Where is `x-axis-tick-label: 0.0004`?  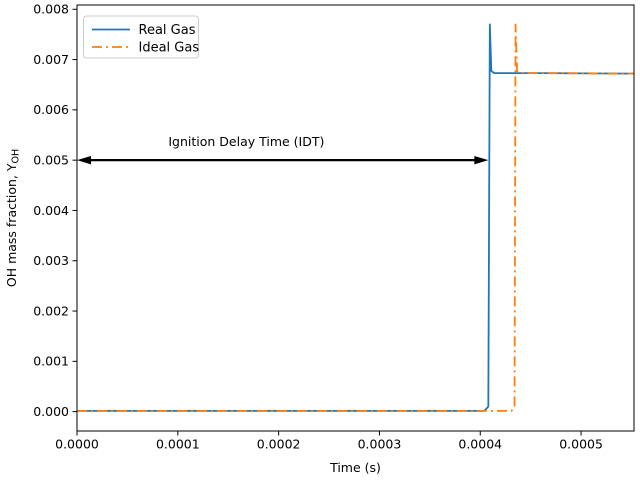
x-axis-tick-label: 0.0004 is located at coordinates (480, 444).